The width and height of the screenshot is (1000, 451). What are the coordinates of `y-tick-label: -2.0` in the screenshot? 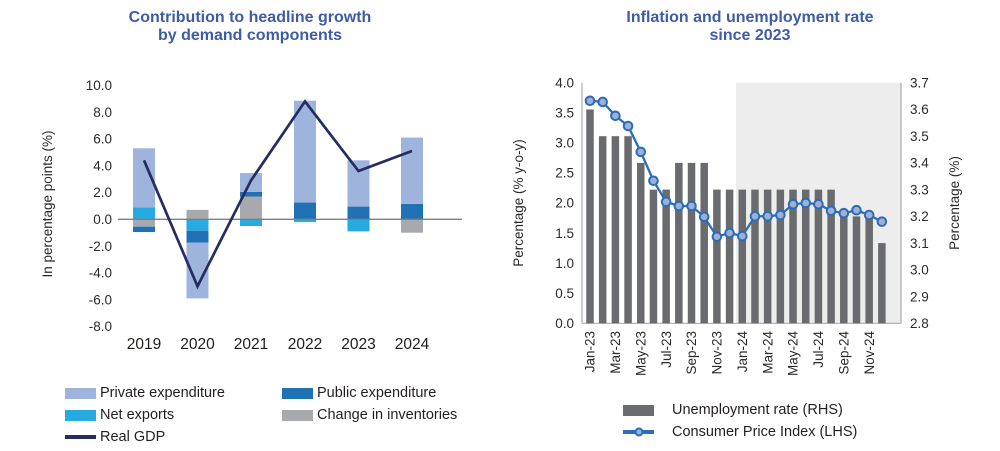 It's located at (100, 246).